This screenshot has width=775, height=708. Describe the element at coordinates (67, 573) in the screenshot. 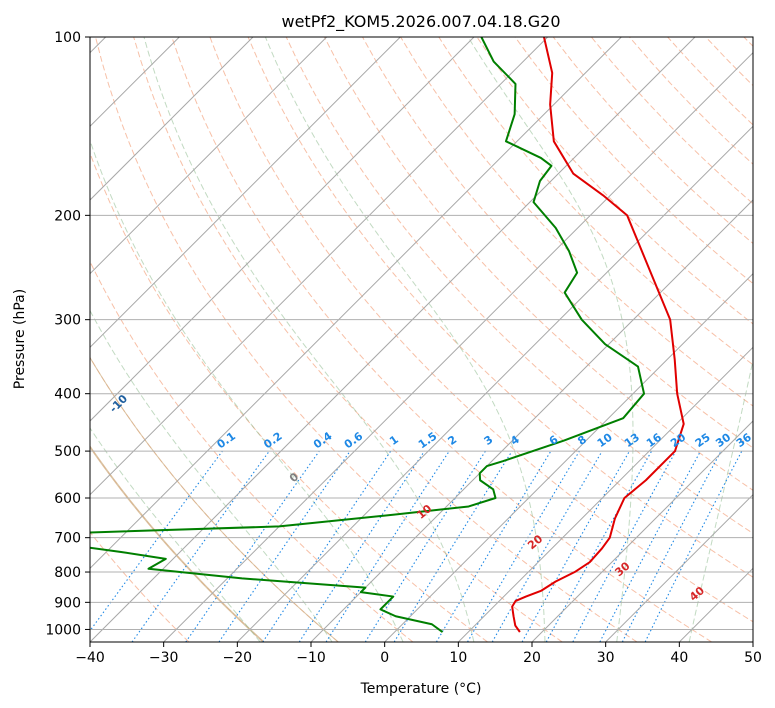

I see `y-tick-label: 800` at that location.